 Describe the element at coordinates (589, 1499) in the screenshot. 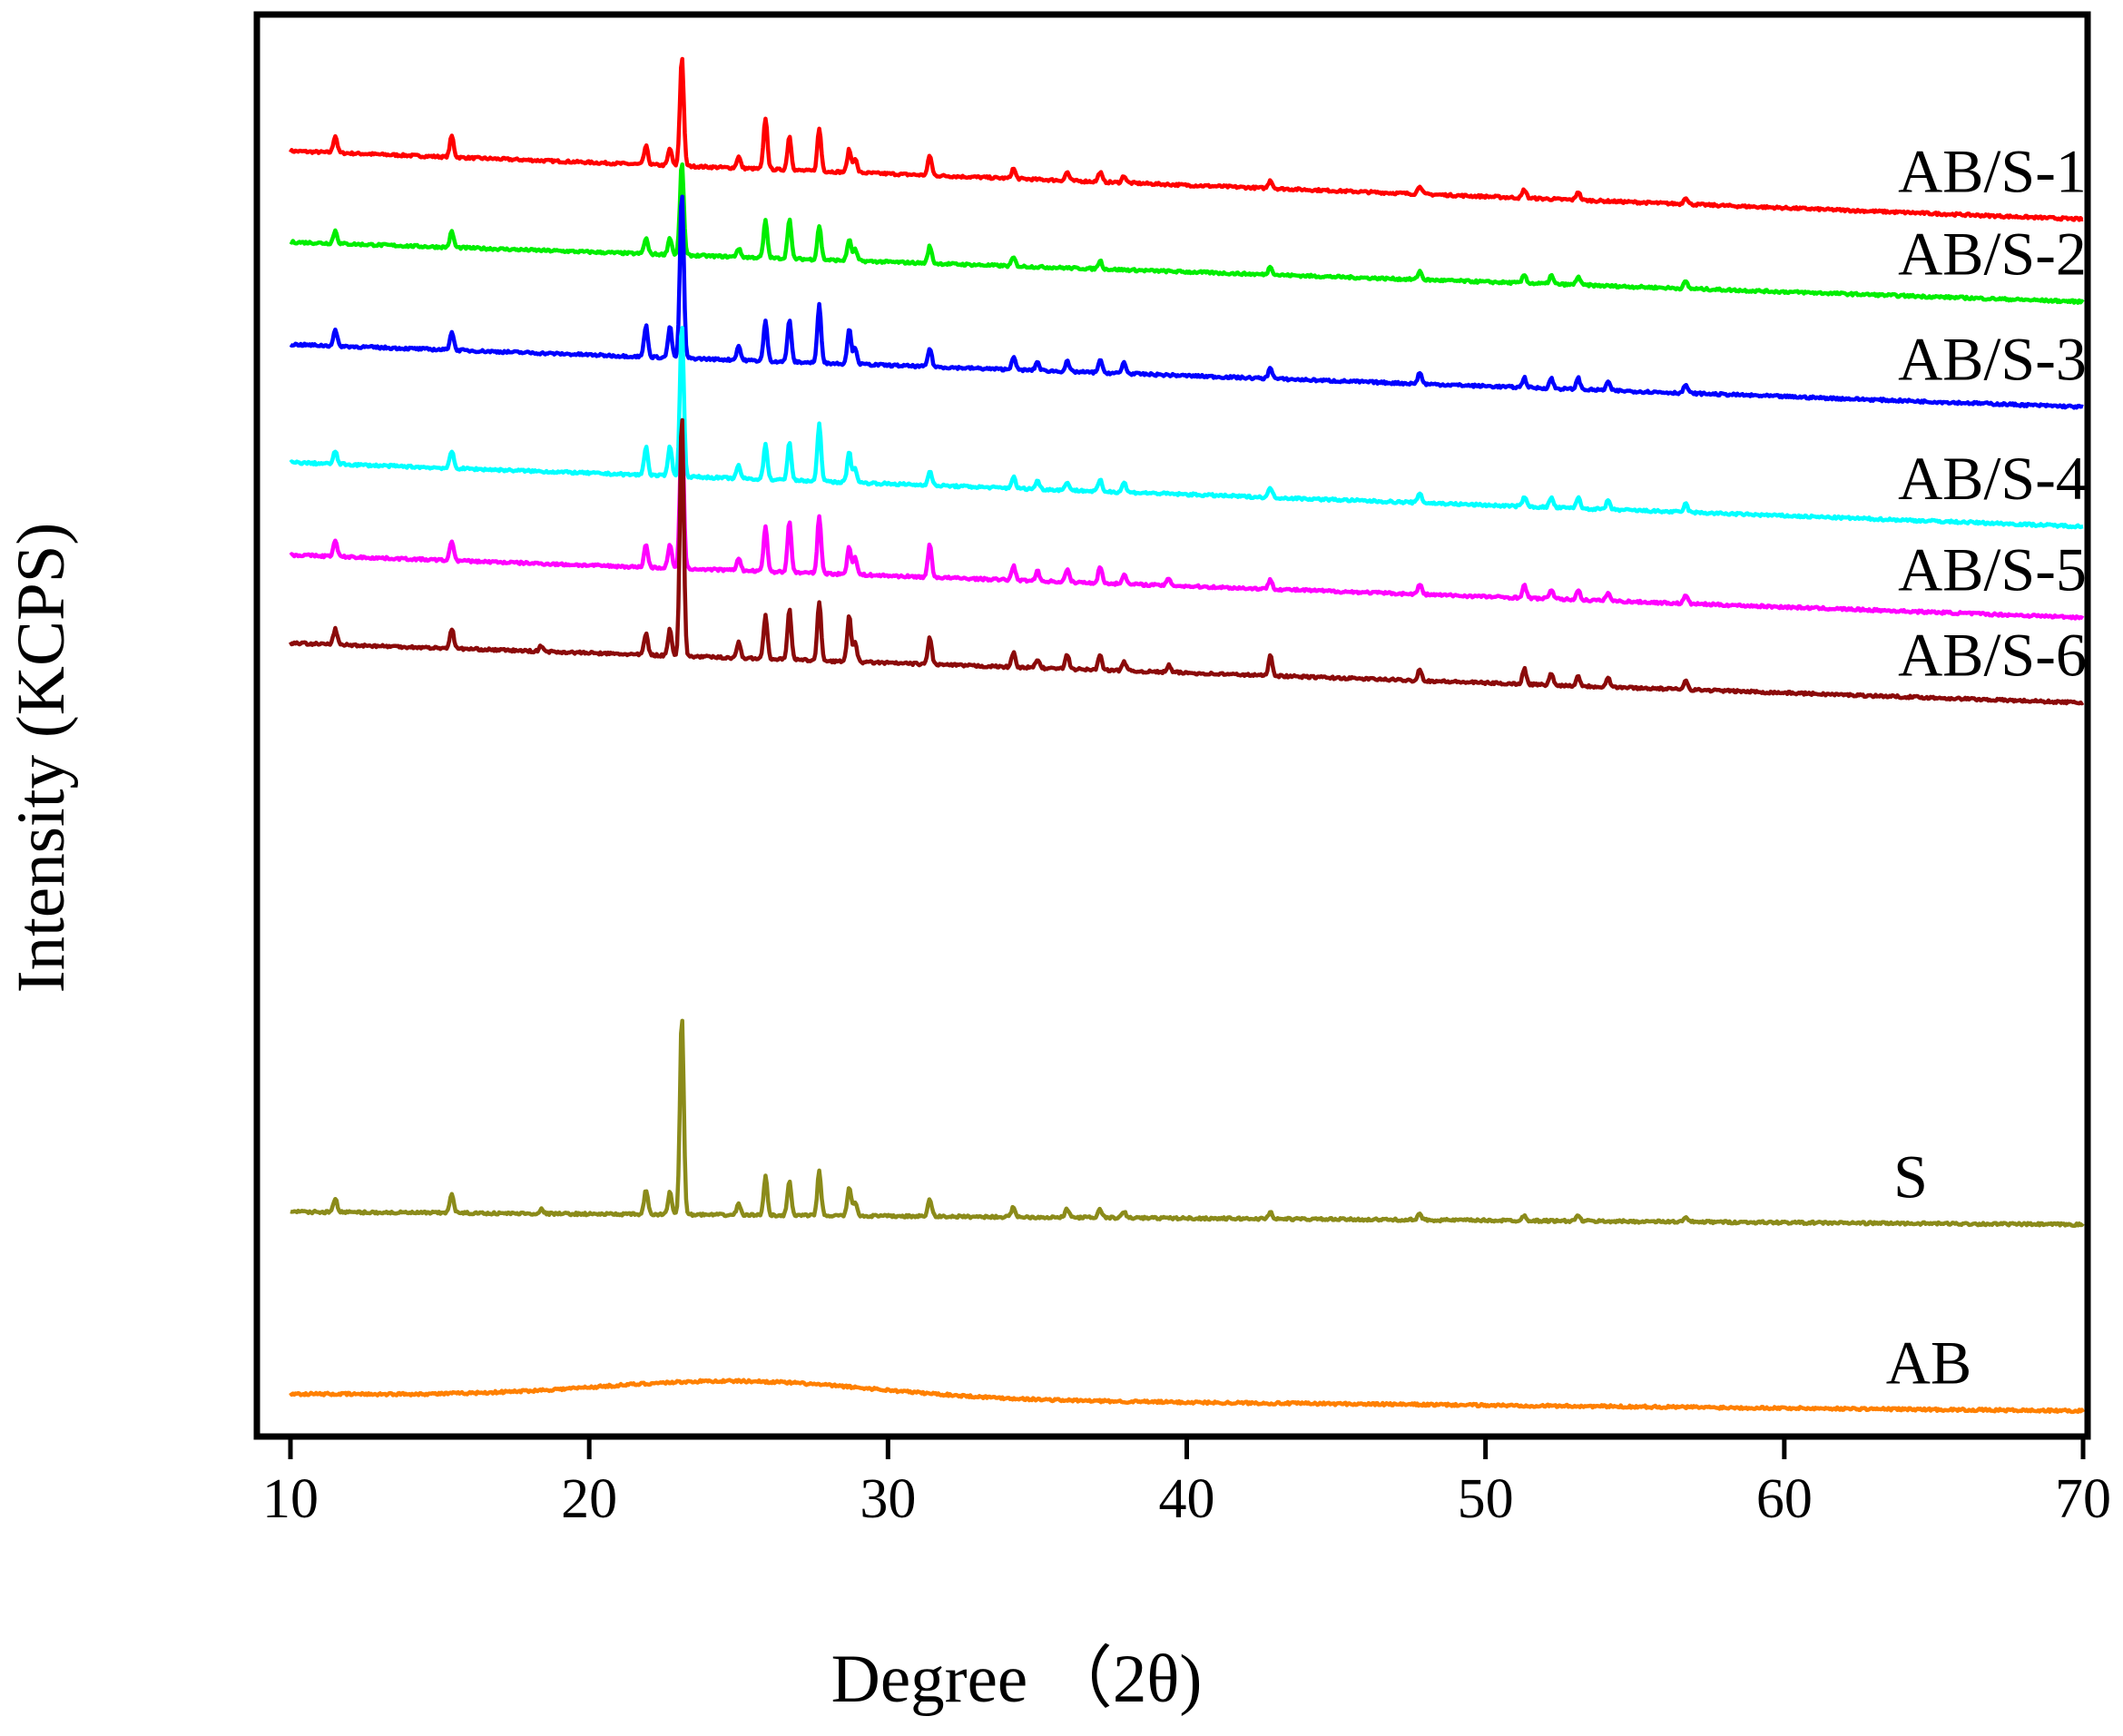

I see `x-tick-label: 20` at that location.